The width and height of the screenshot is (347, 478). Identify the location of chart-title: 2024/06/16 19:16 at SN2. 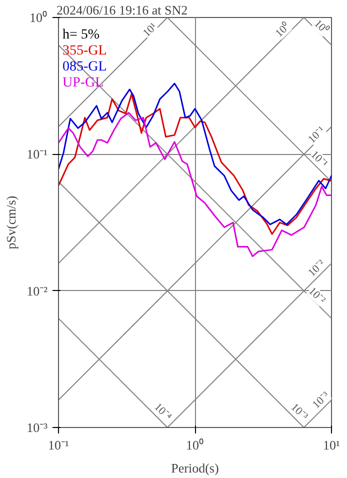
(122, 10).